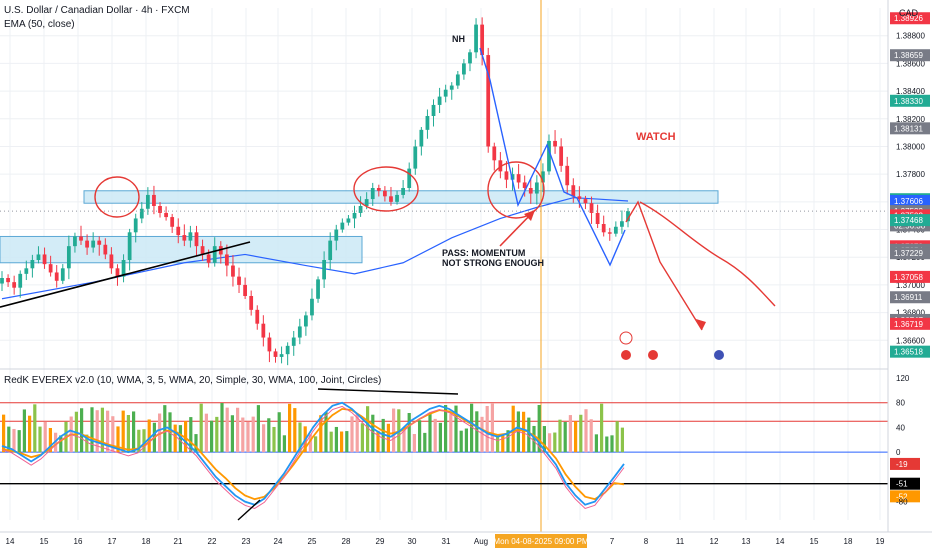 The image size is (932, 550). I want to click on highlight-circle, so click(117, 197).